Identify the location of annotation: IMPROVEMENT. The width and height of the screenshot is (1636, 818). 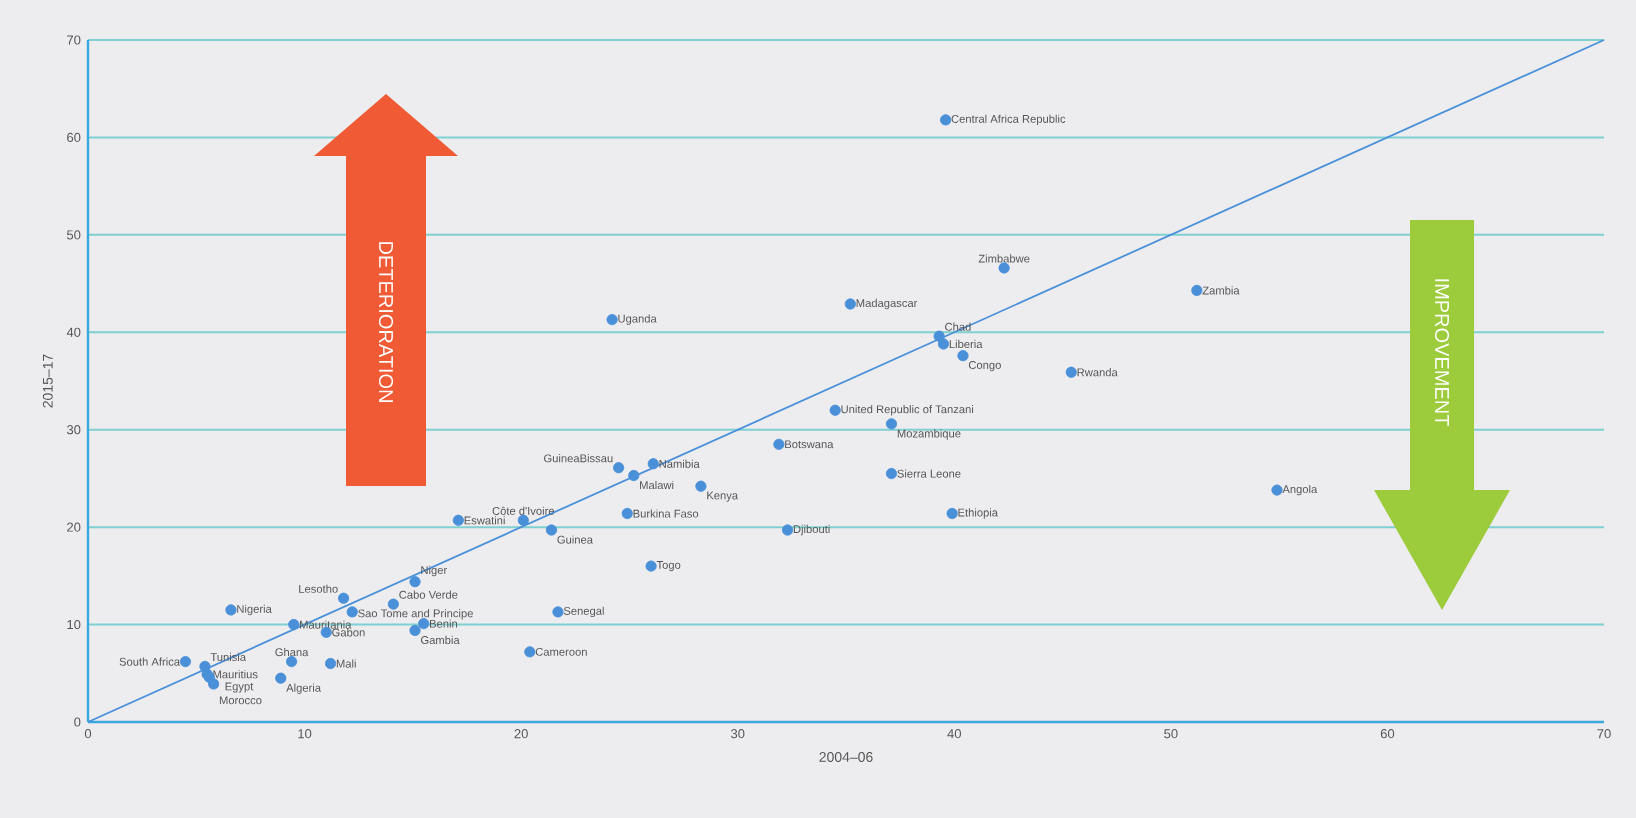
(1442, 352).